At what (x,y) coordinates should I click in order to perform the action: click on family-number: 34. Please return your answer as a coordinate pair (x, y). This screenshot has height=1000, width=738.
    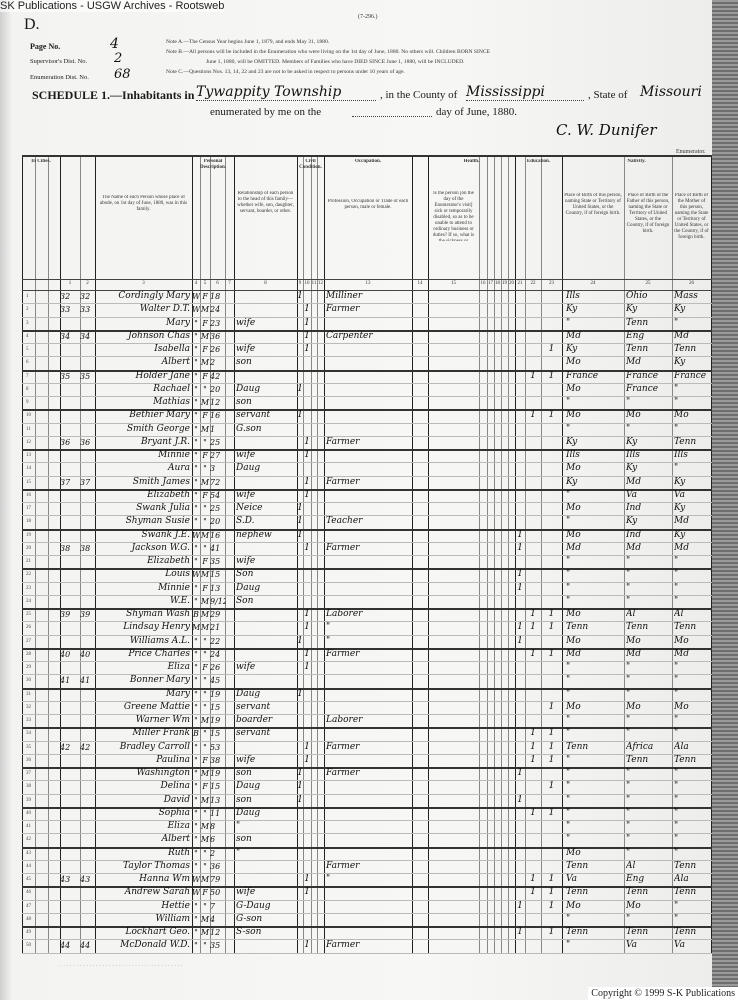
    Looking at the image, I should click on (85, 336).